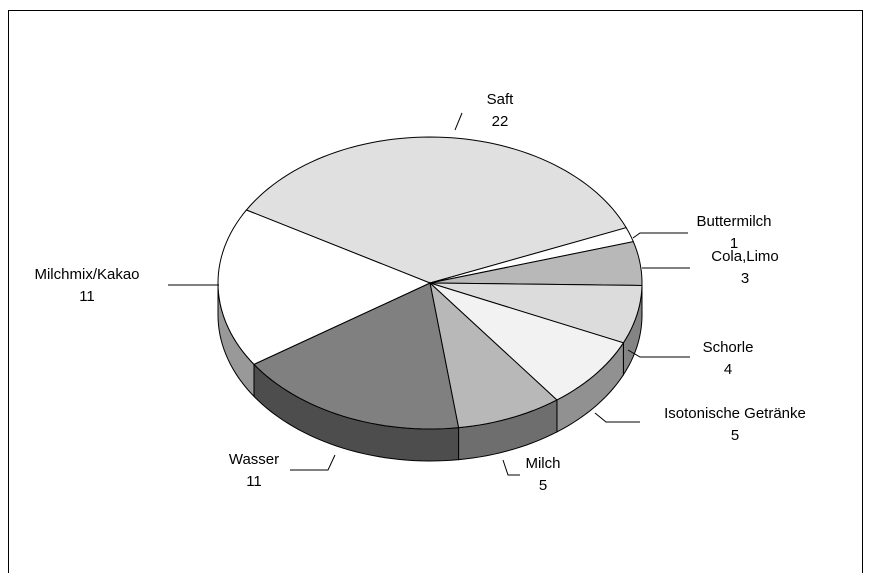 The width and height of the screenshot is (869, 573). Describe the element at coordinates (745, 256) in the screenshot. I see `slice-label: Cola,Limo` at that location.